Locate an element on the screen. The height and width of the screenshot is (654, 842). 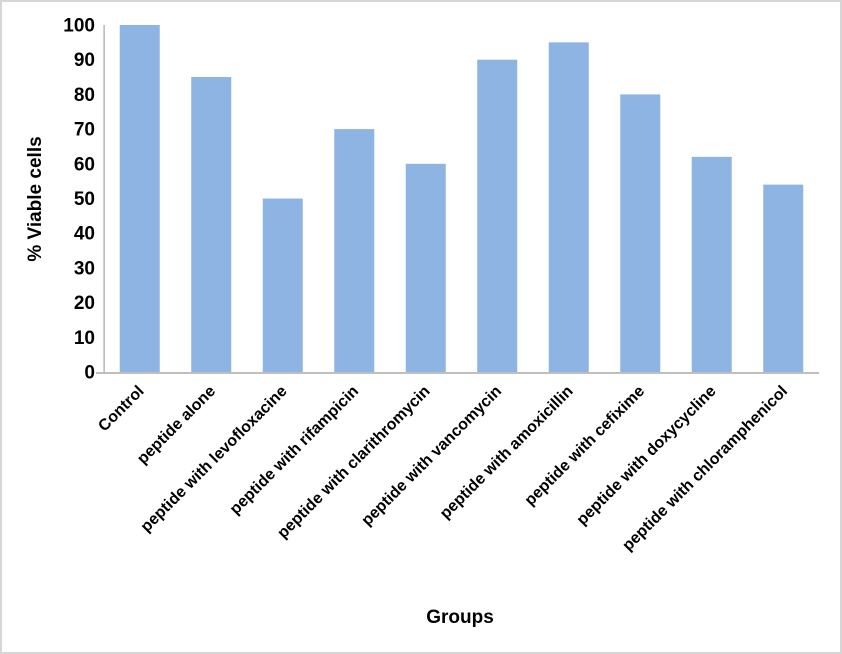
y-tick-label: 20 is located at coordinates (84, 303).